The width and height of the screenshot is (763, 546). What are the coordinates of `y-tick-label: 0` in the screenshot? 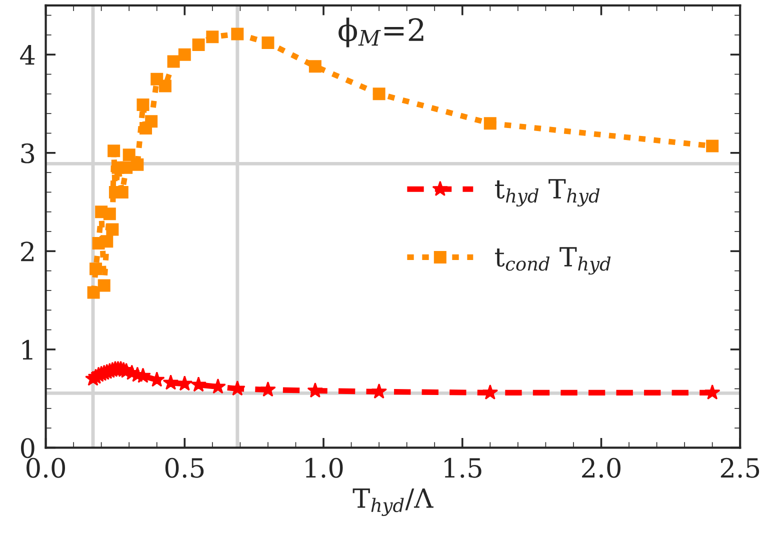 It's located at (27, 448).